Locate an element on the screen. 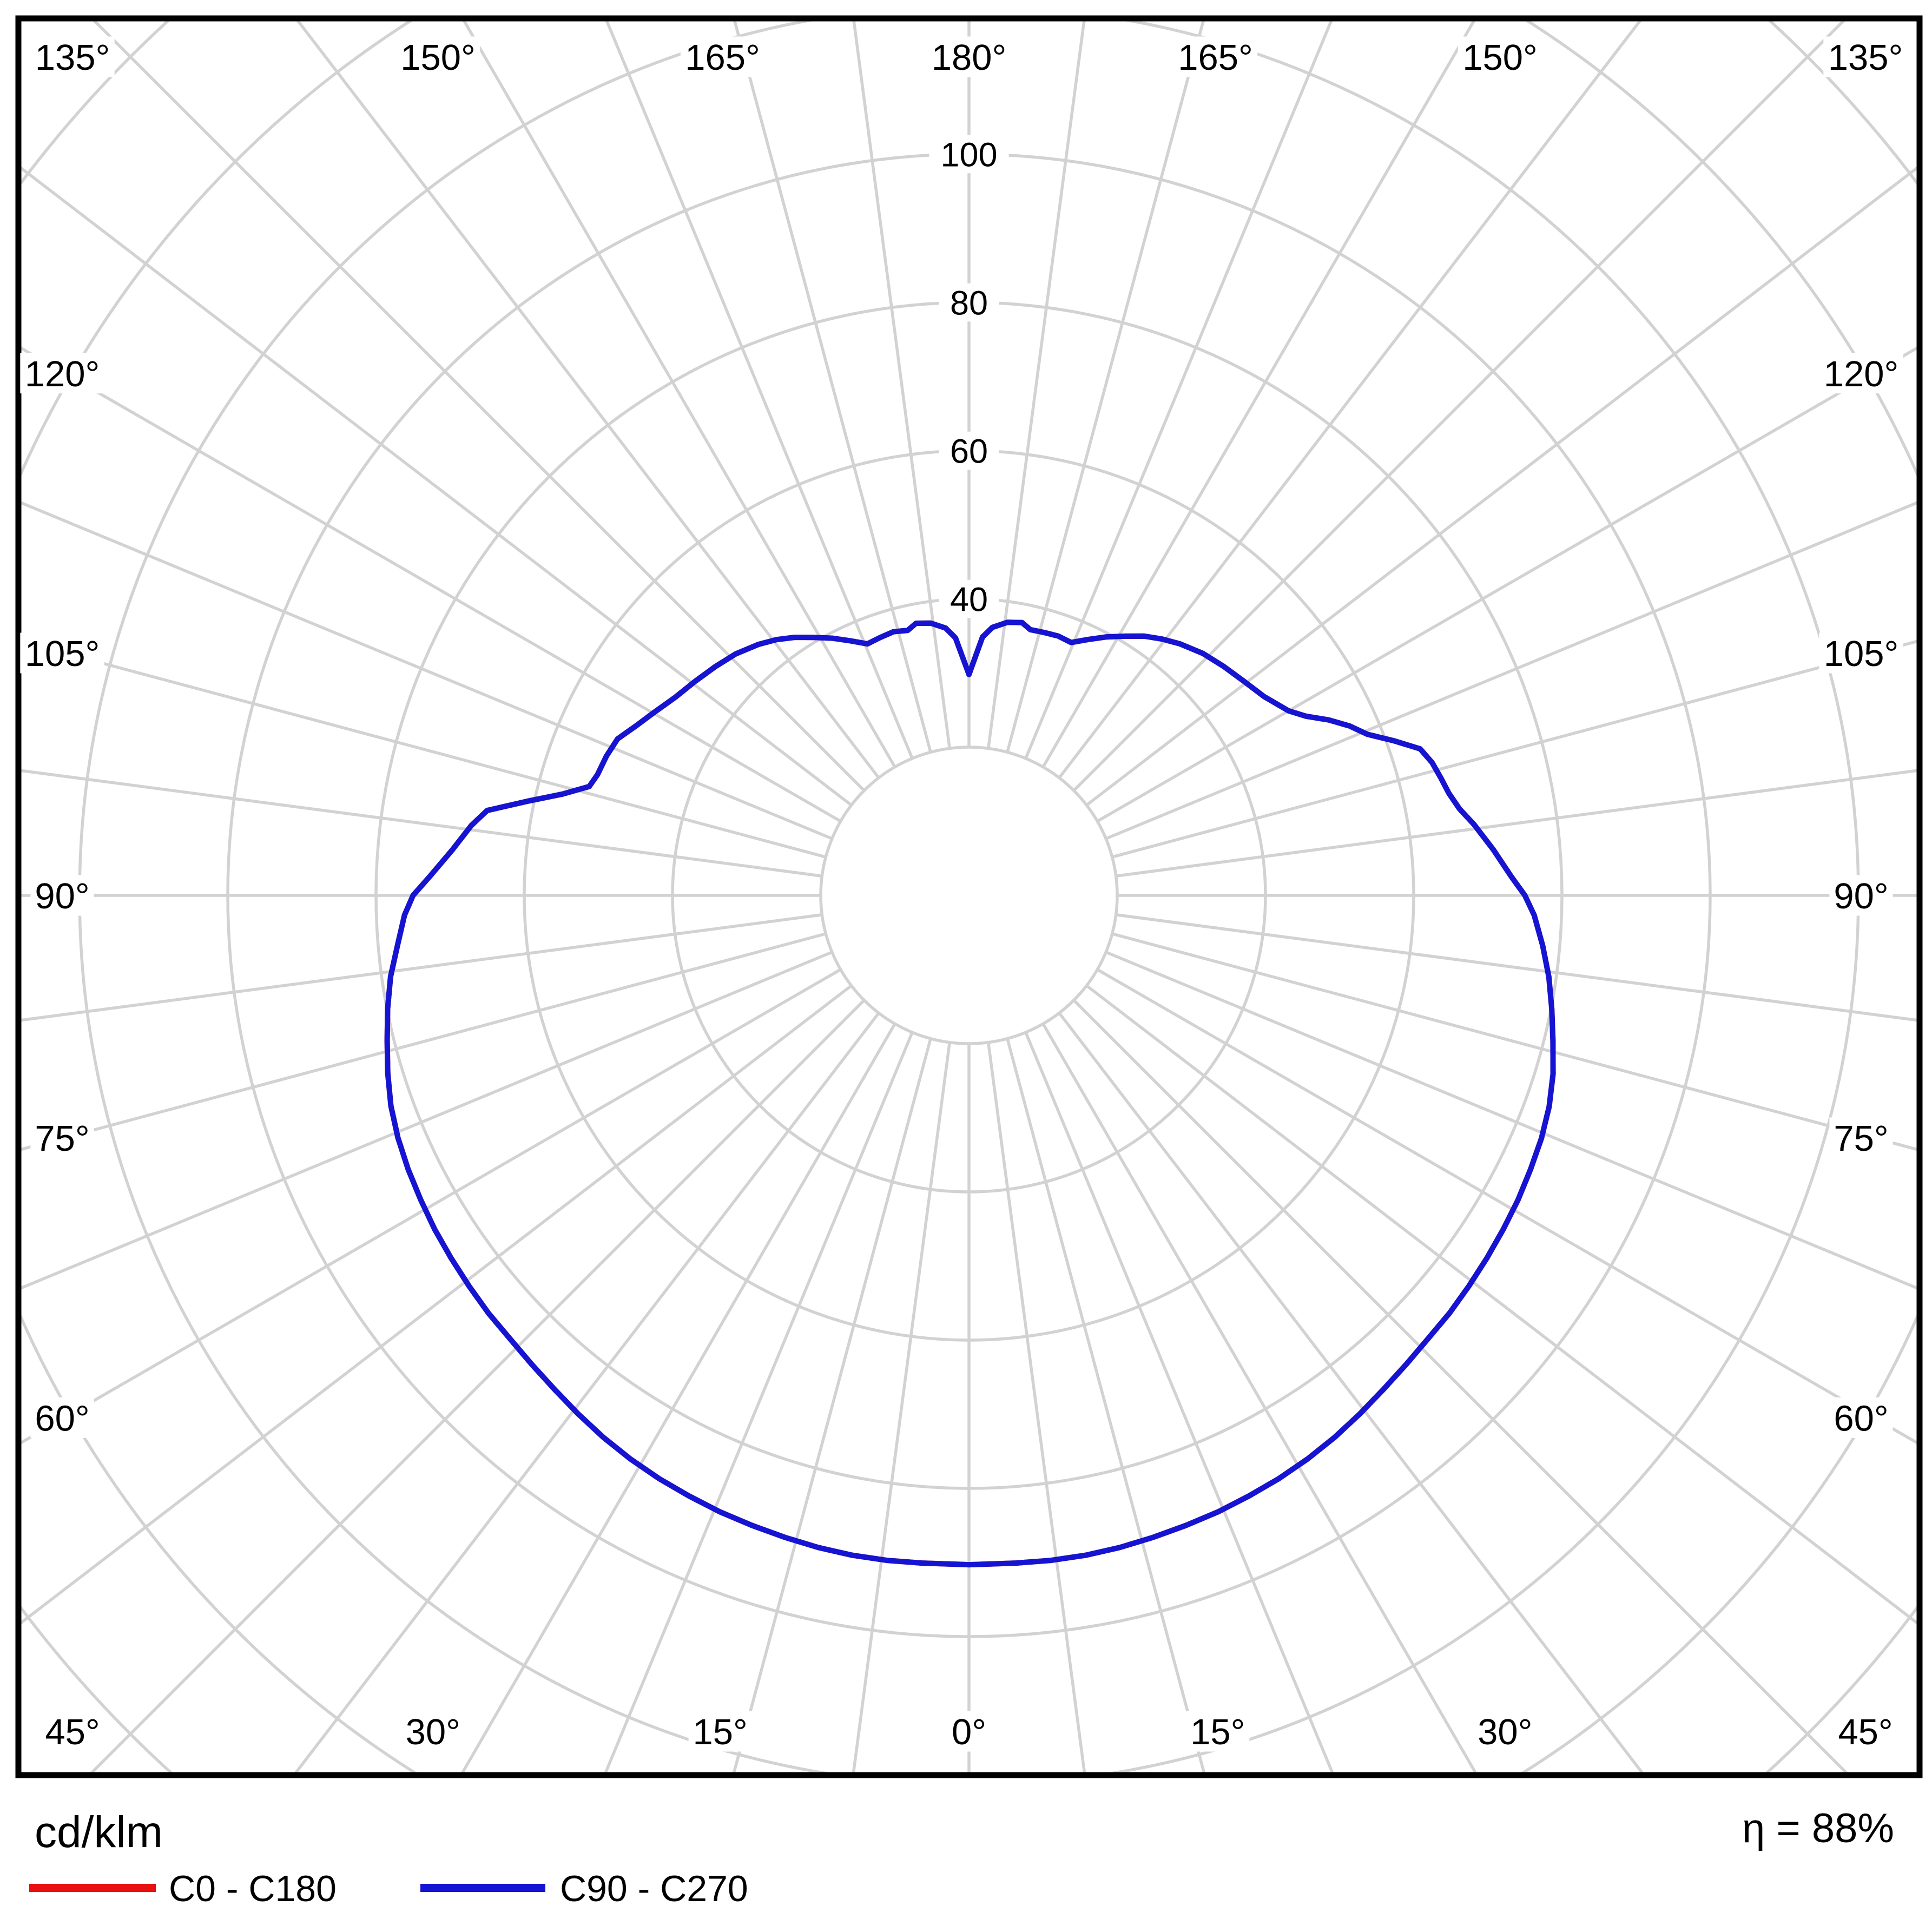 The width and height of the screenshot is (1932, 1932). angle-label-180: 180° is located at coordinates (969, 57).